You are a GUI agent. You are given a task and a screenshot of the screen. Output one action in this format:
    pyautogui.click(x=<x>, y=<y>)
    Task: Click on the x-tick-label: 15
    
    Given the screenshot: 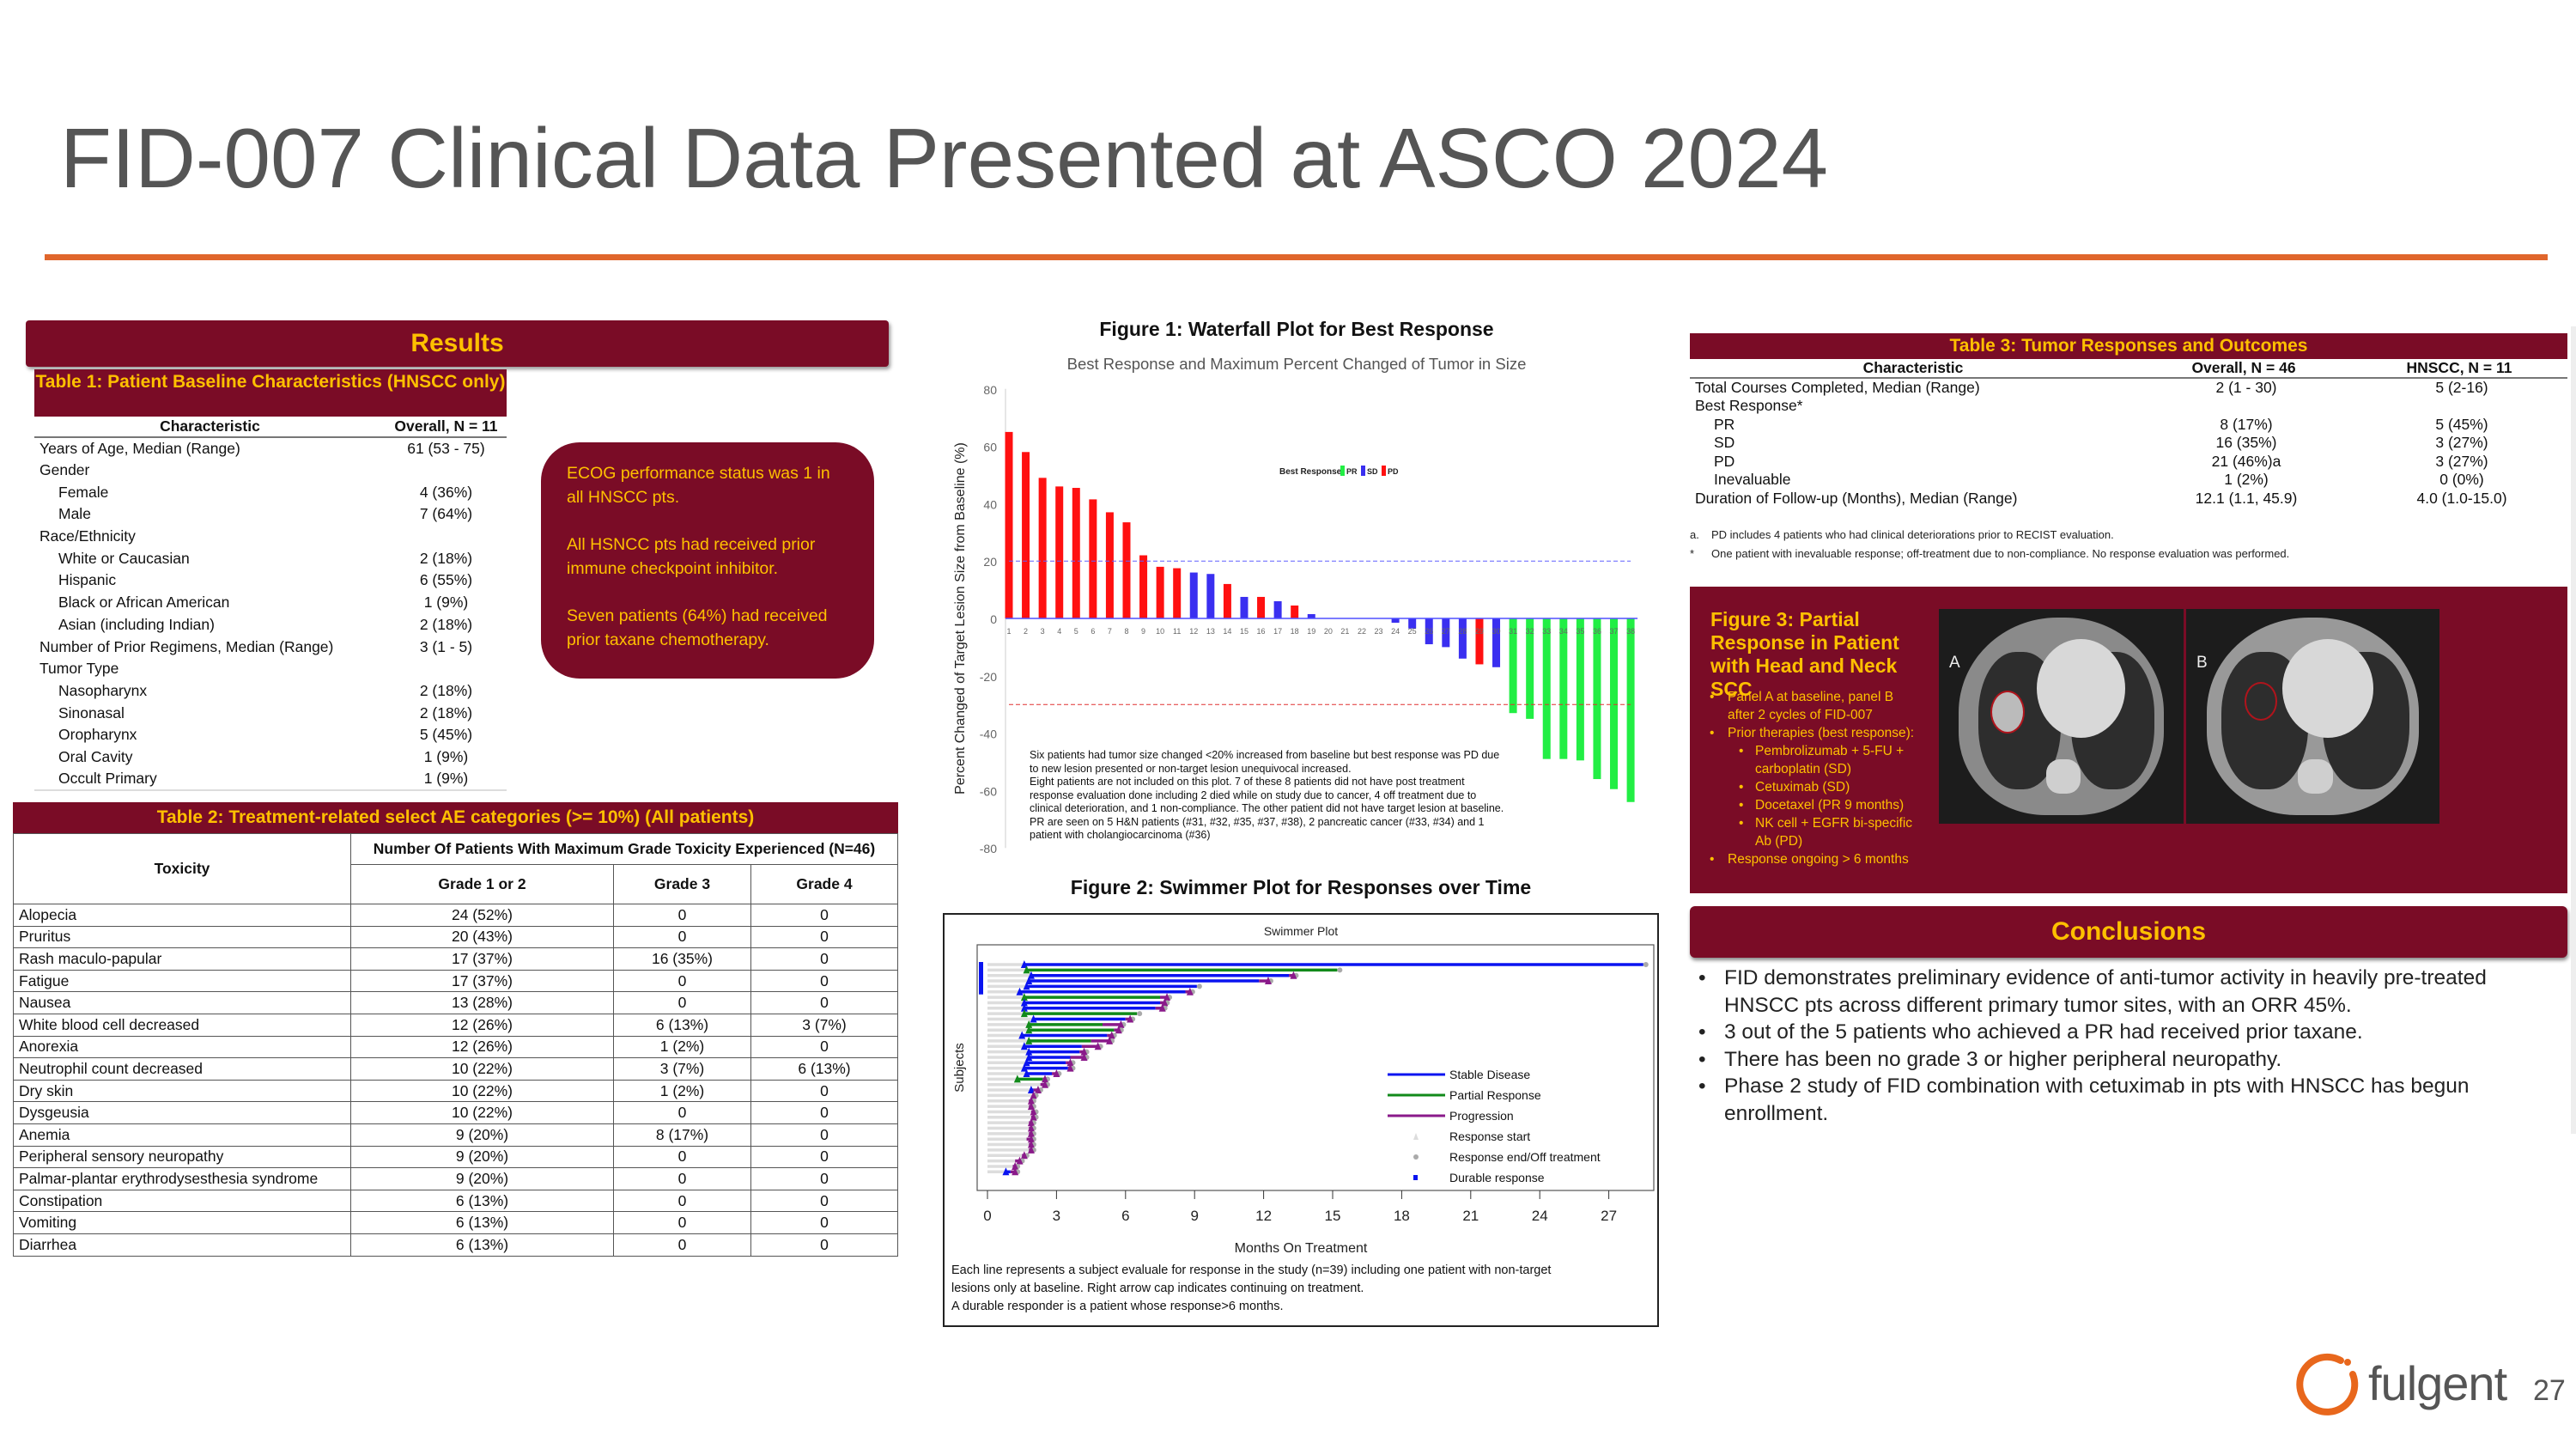 What is the action you would take?
    pyautogui.click(x=1333, y=1216)
    